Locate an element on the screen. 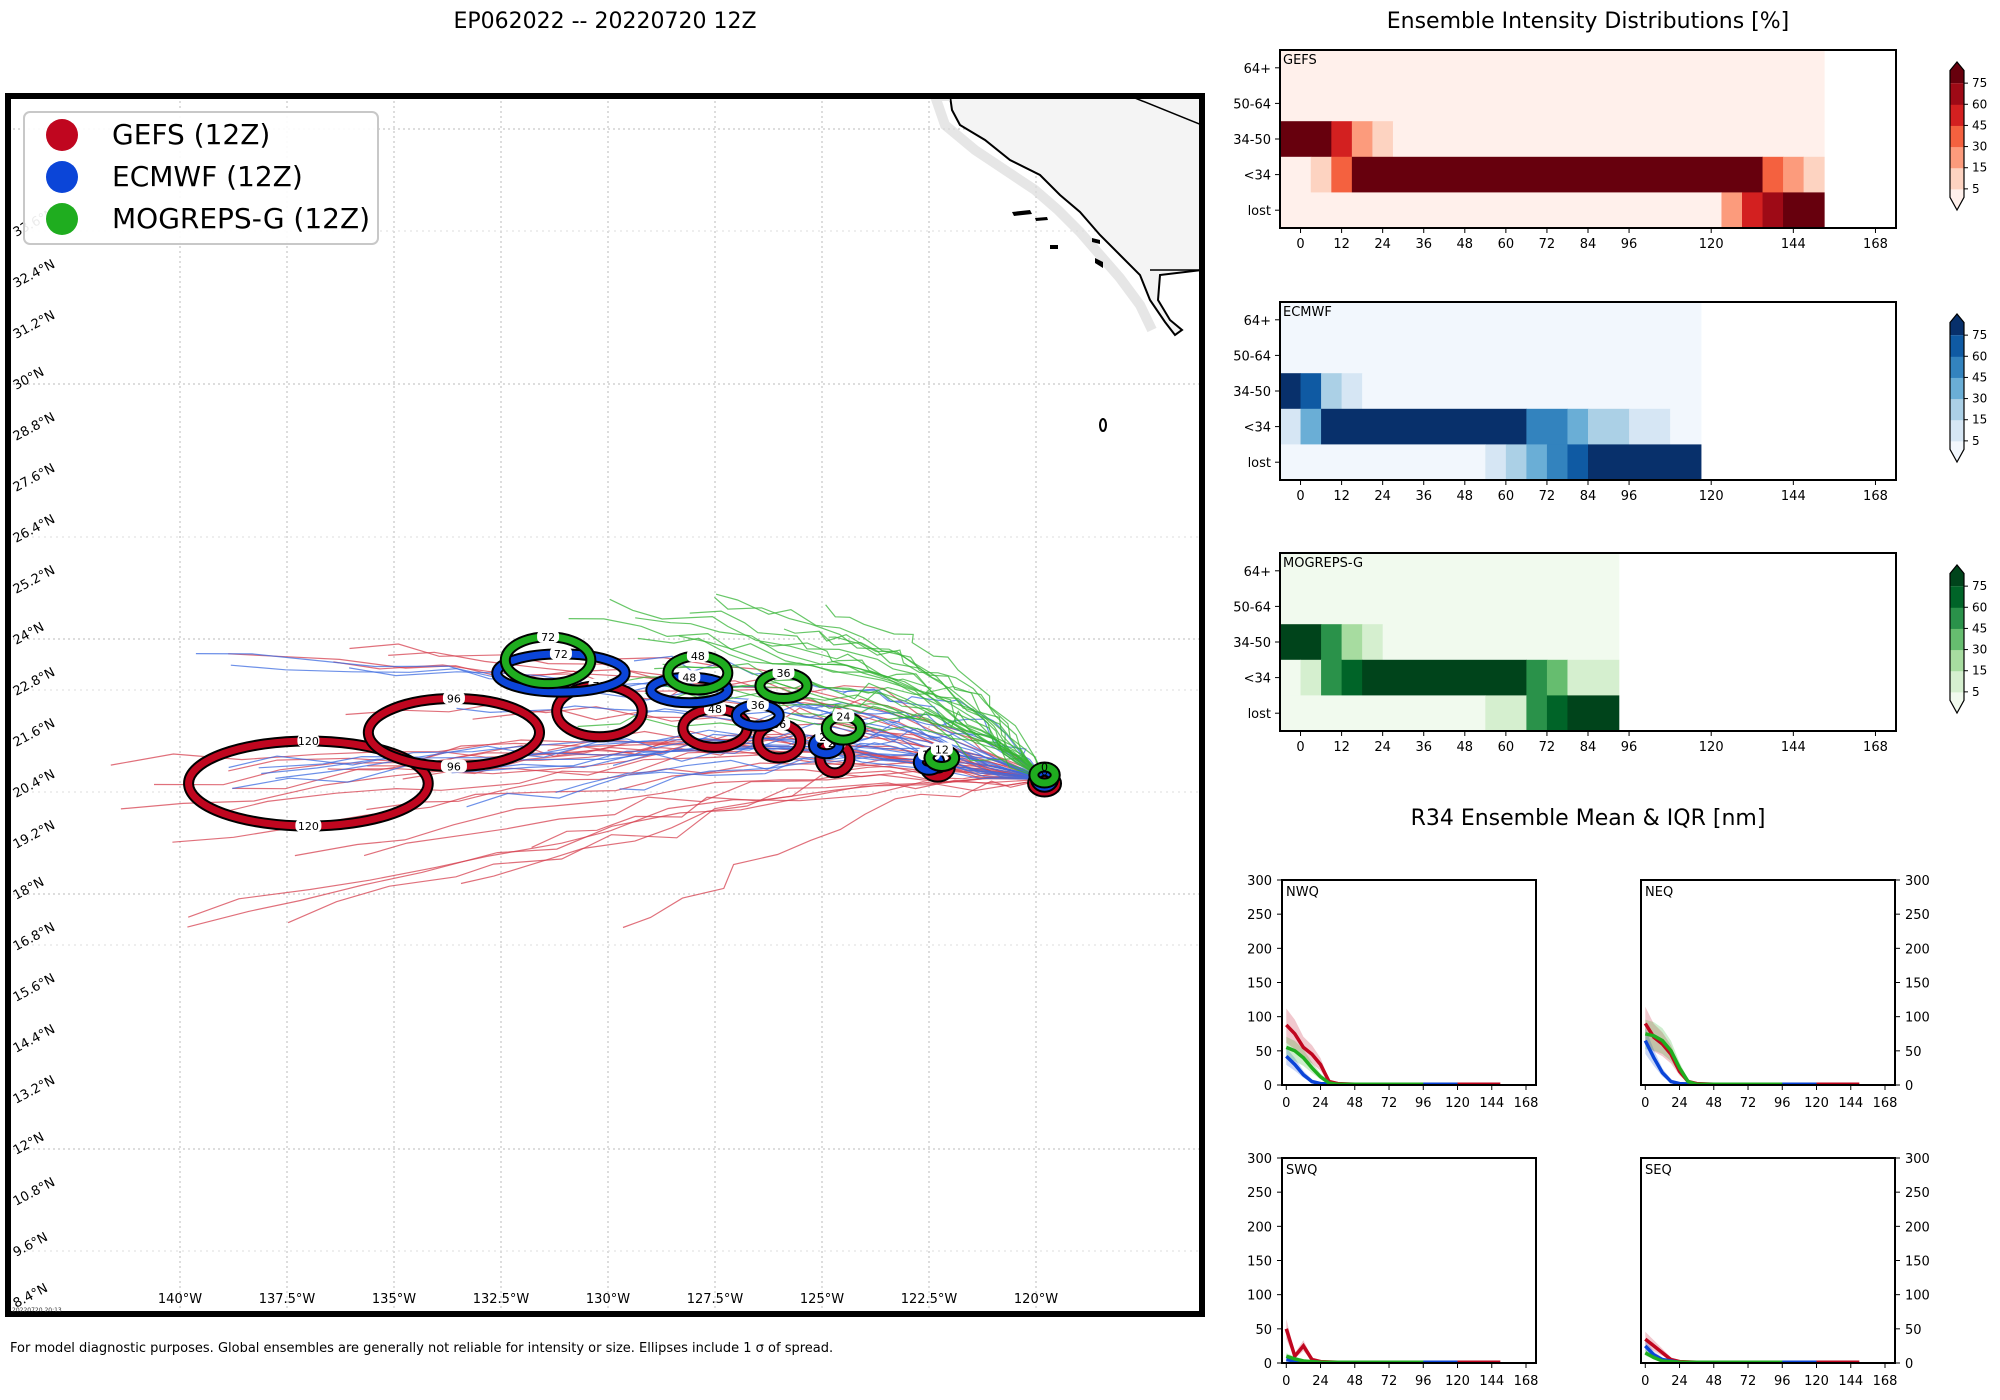 The image size is (2000, 1400). heatmap-x-tick: 84 is located at coordinates (1588, 496).